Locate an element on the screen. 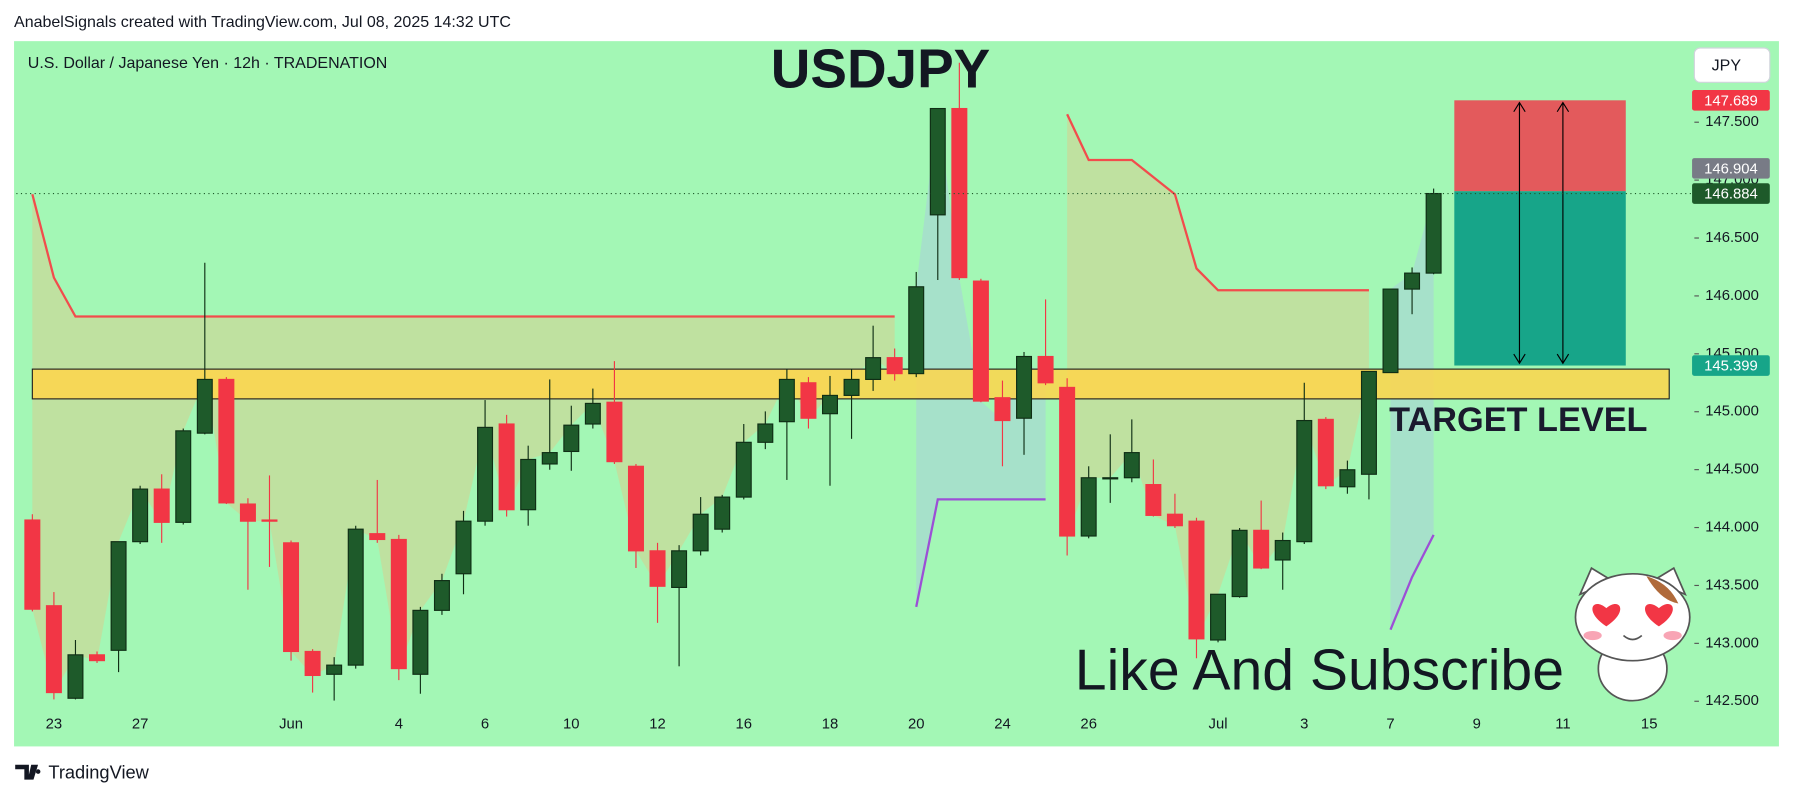 The width and height of the screenshot is (1793, 799). sticker-patch is located at coordinates (1662, 590).